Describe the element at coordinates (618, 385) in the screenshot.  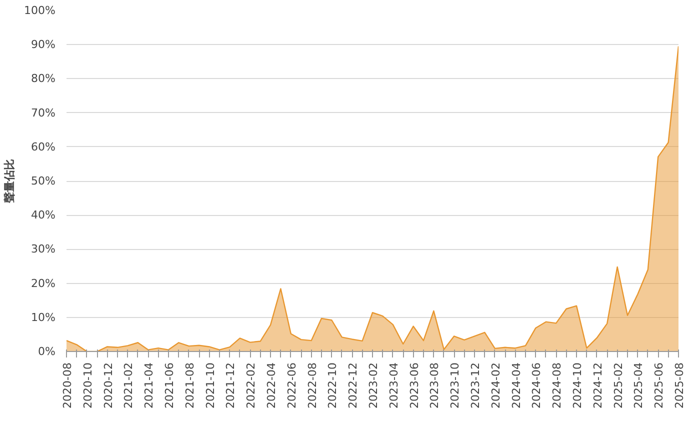
I see `x-tick-label: 2025-02` at that location.